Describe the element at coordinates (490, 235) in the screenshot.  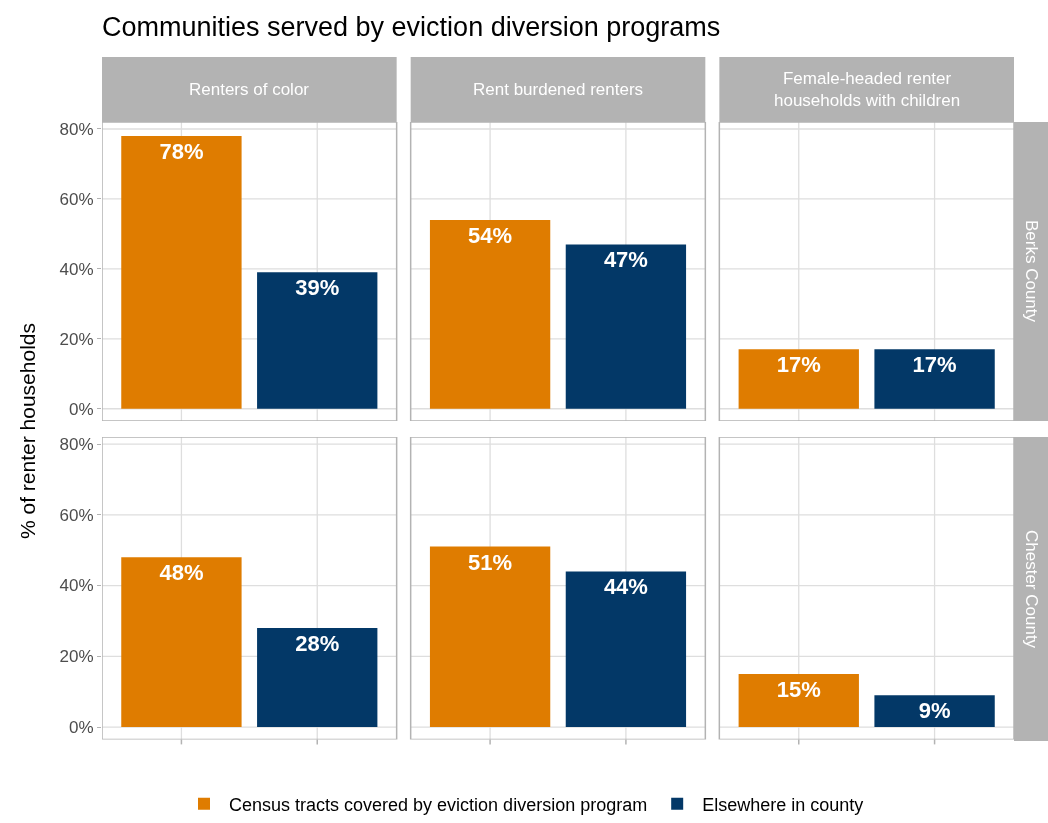
I see `data-label: 54%` at that location.